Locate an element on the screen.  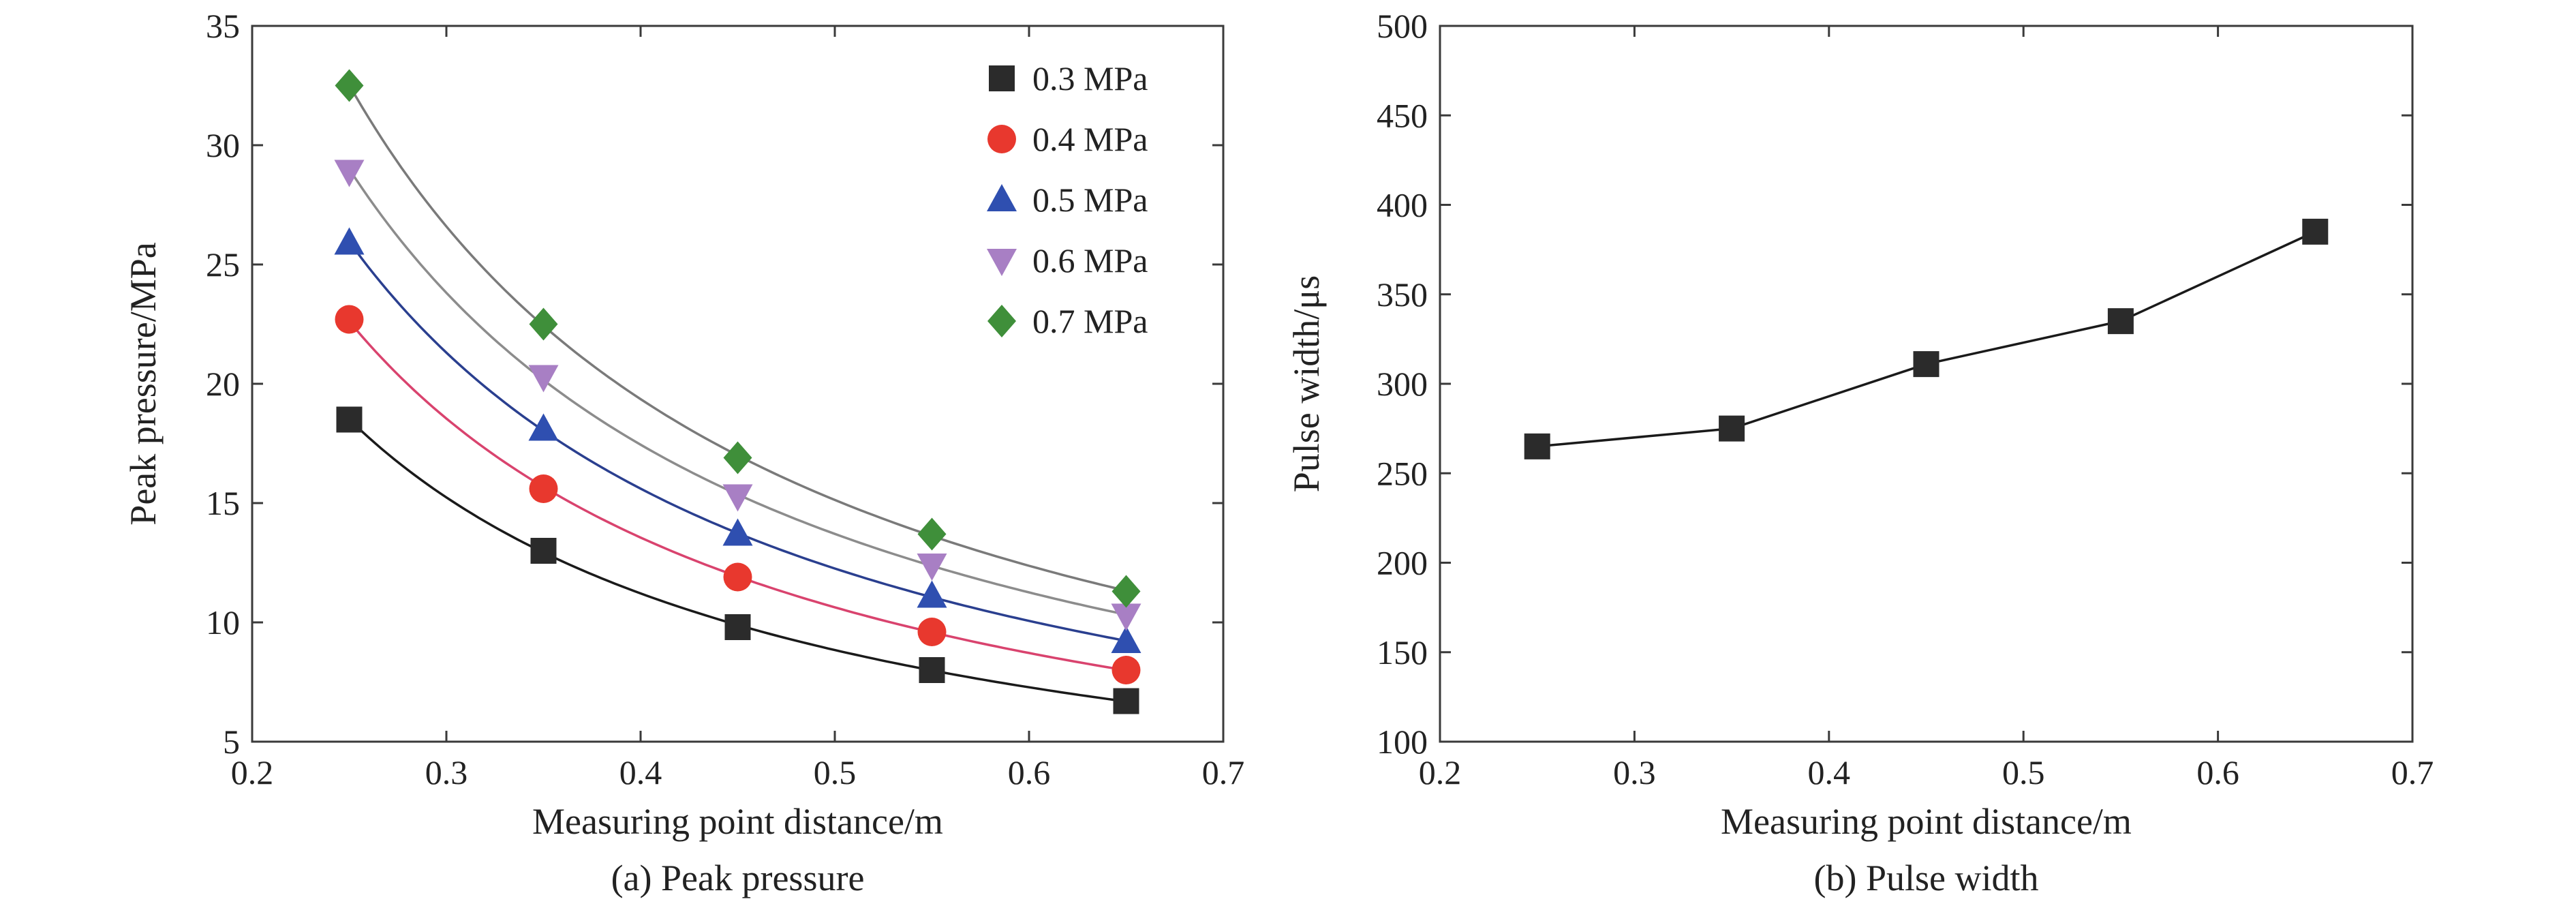
y-tick-label: 150 is located at coordinates (1402, 652).